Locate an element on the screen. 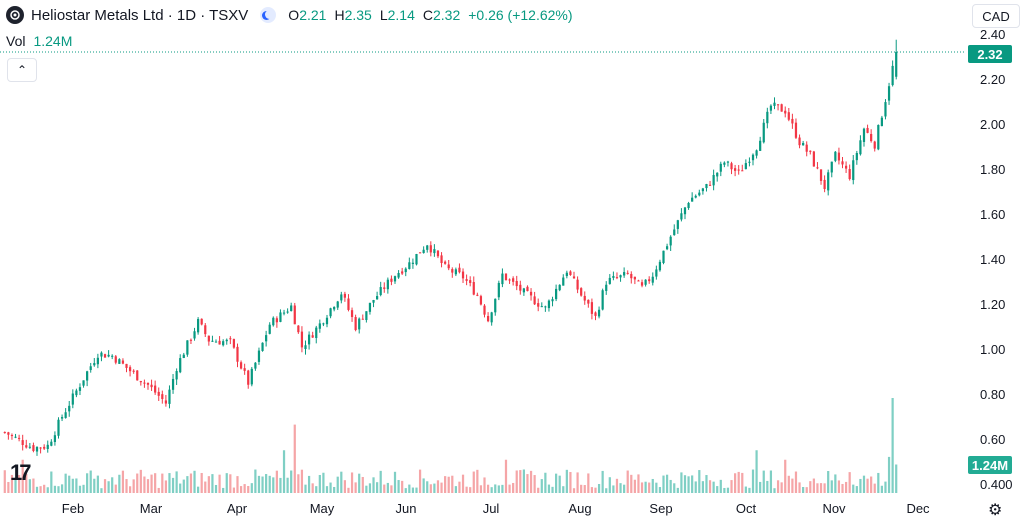 This screenshot has height=522, width=1024. y-tick-label: 0.400 is located at coordinates (996, 484).